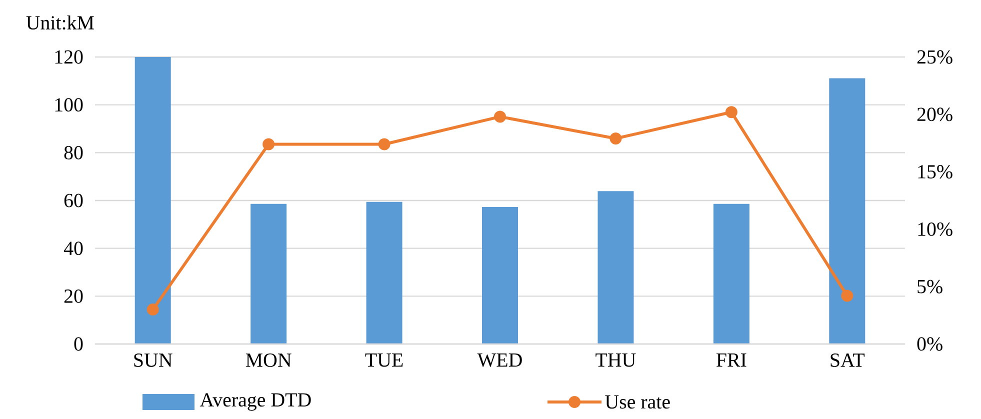 The width and height of the screenshot is (981, 419). What do you see at coordinates (935, 229) in the screenshot?
I see `y2-tick-label: 10%` at bounding box center [935, 229].